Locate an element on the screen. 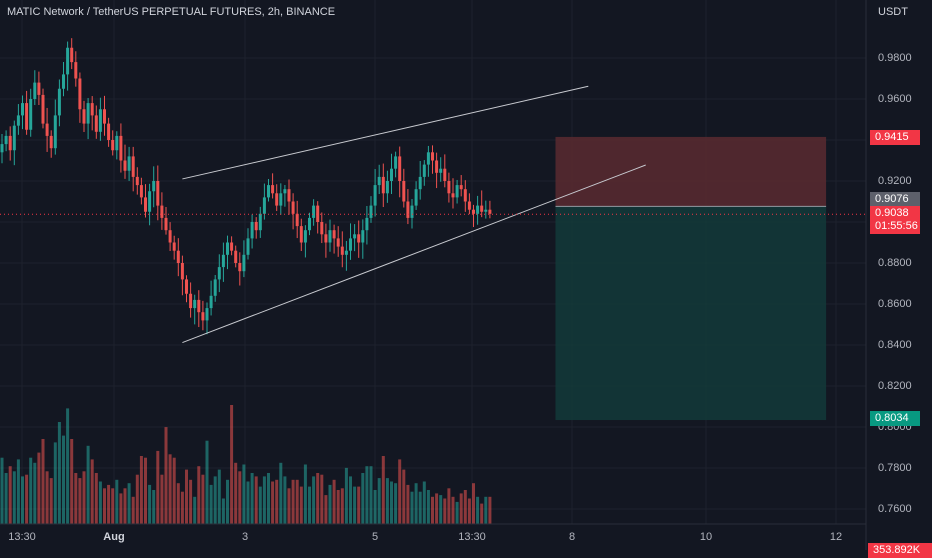 This screenshot has height=558, width=932. stop-loss-zone is located at coordinates (691, 171).